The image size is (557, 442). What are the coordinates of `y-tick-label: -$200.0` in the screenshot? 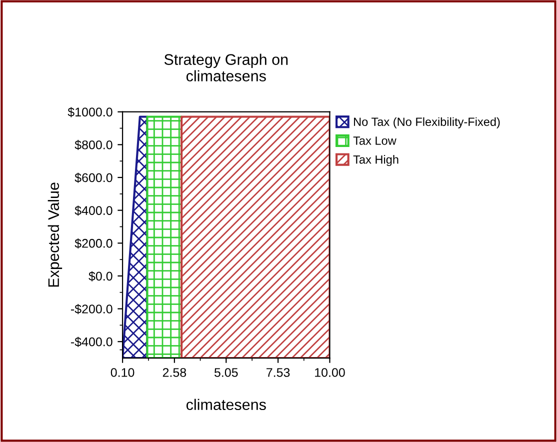 It's located at (91, 309).